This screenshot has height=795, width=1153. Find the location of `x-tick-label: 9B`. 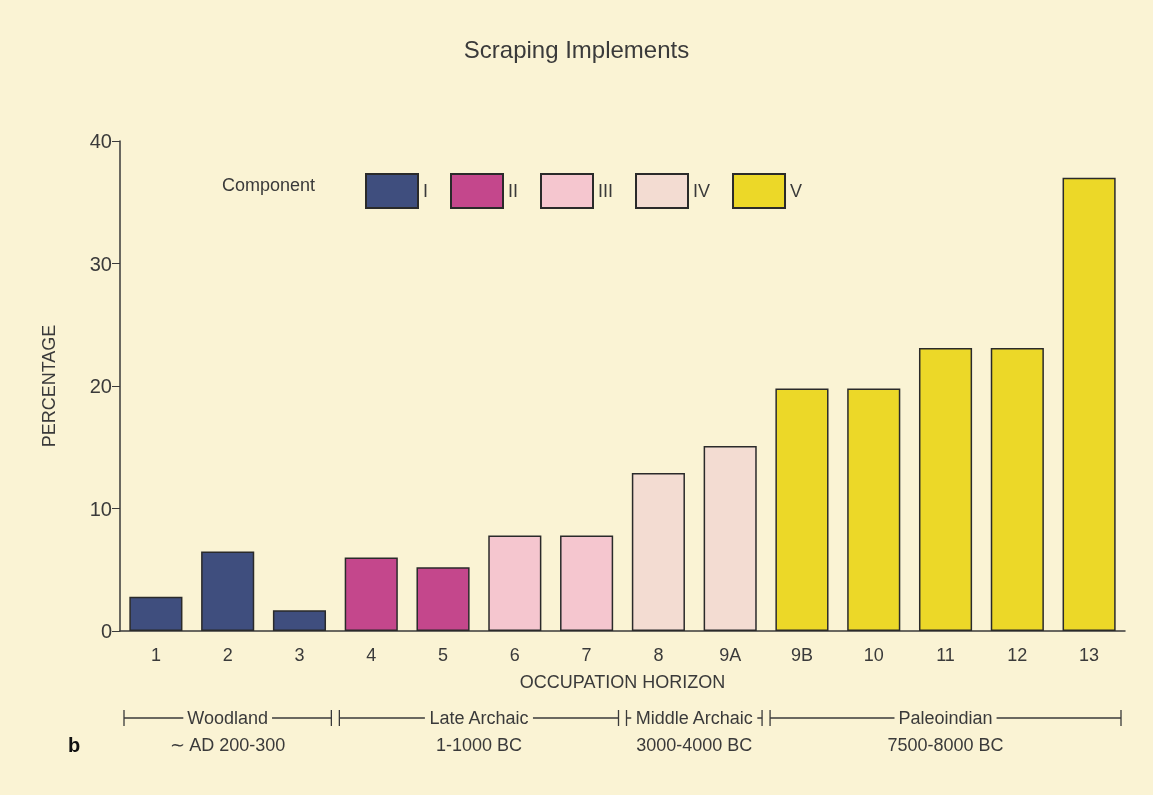

x-tick-label: 9B is located at coordinates (801, 655).